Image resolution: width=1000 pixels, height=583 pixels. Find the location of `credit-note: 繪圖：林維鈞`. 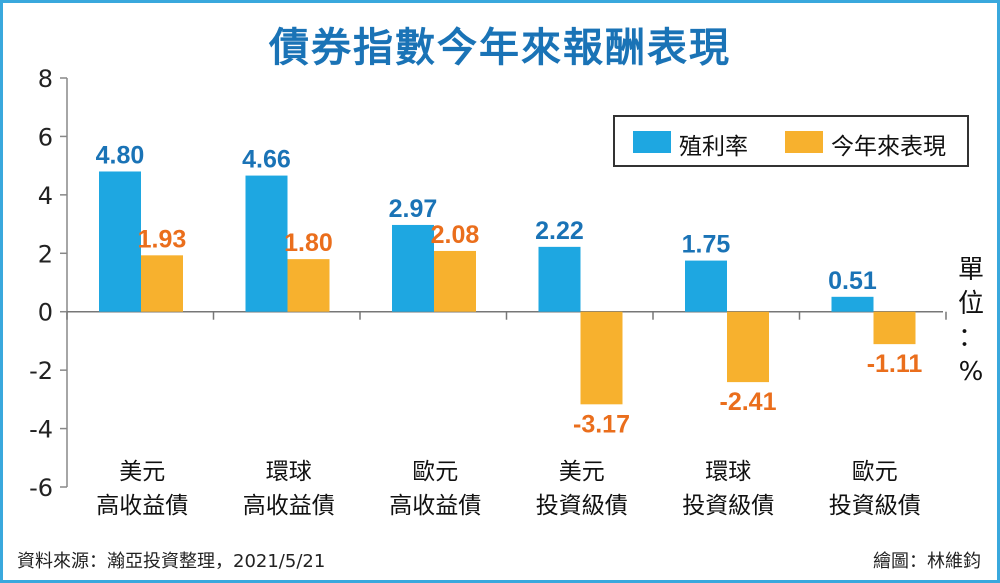

credit-note: 繪圖：林維鈞 is located at coordinates (927, 561).